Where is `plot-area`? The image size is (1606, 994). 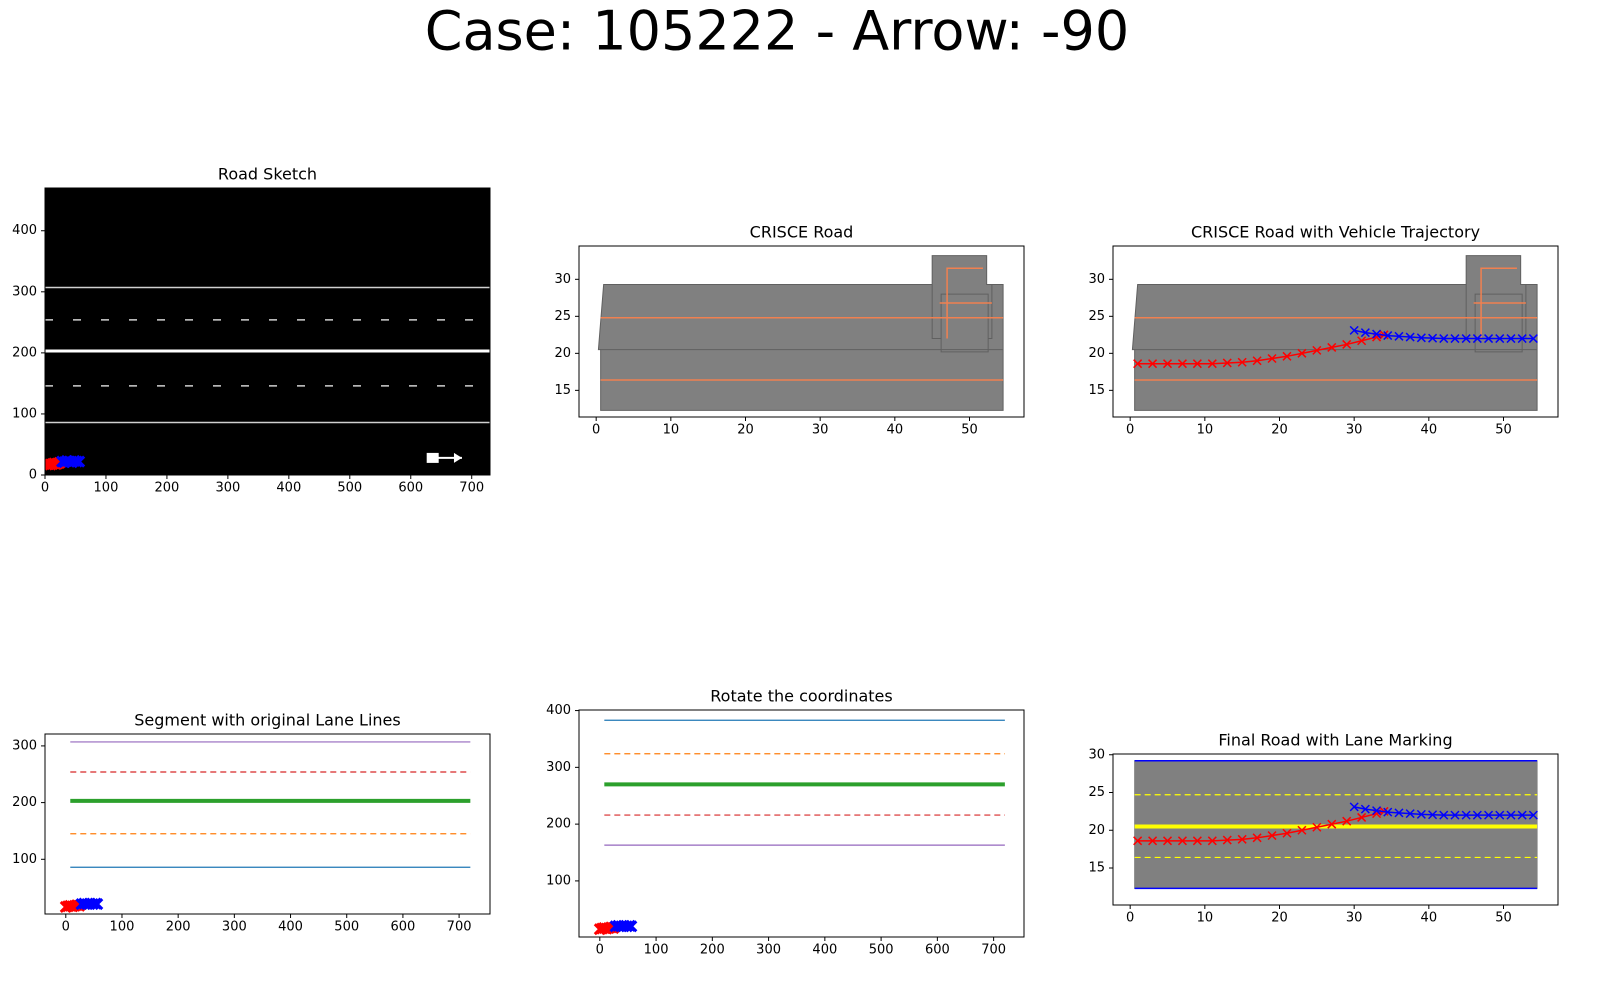 plot-area is located at coordinates (800, 333).